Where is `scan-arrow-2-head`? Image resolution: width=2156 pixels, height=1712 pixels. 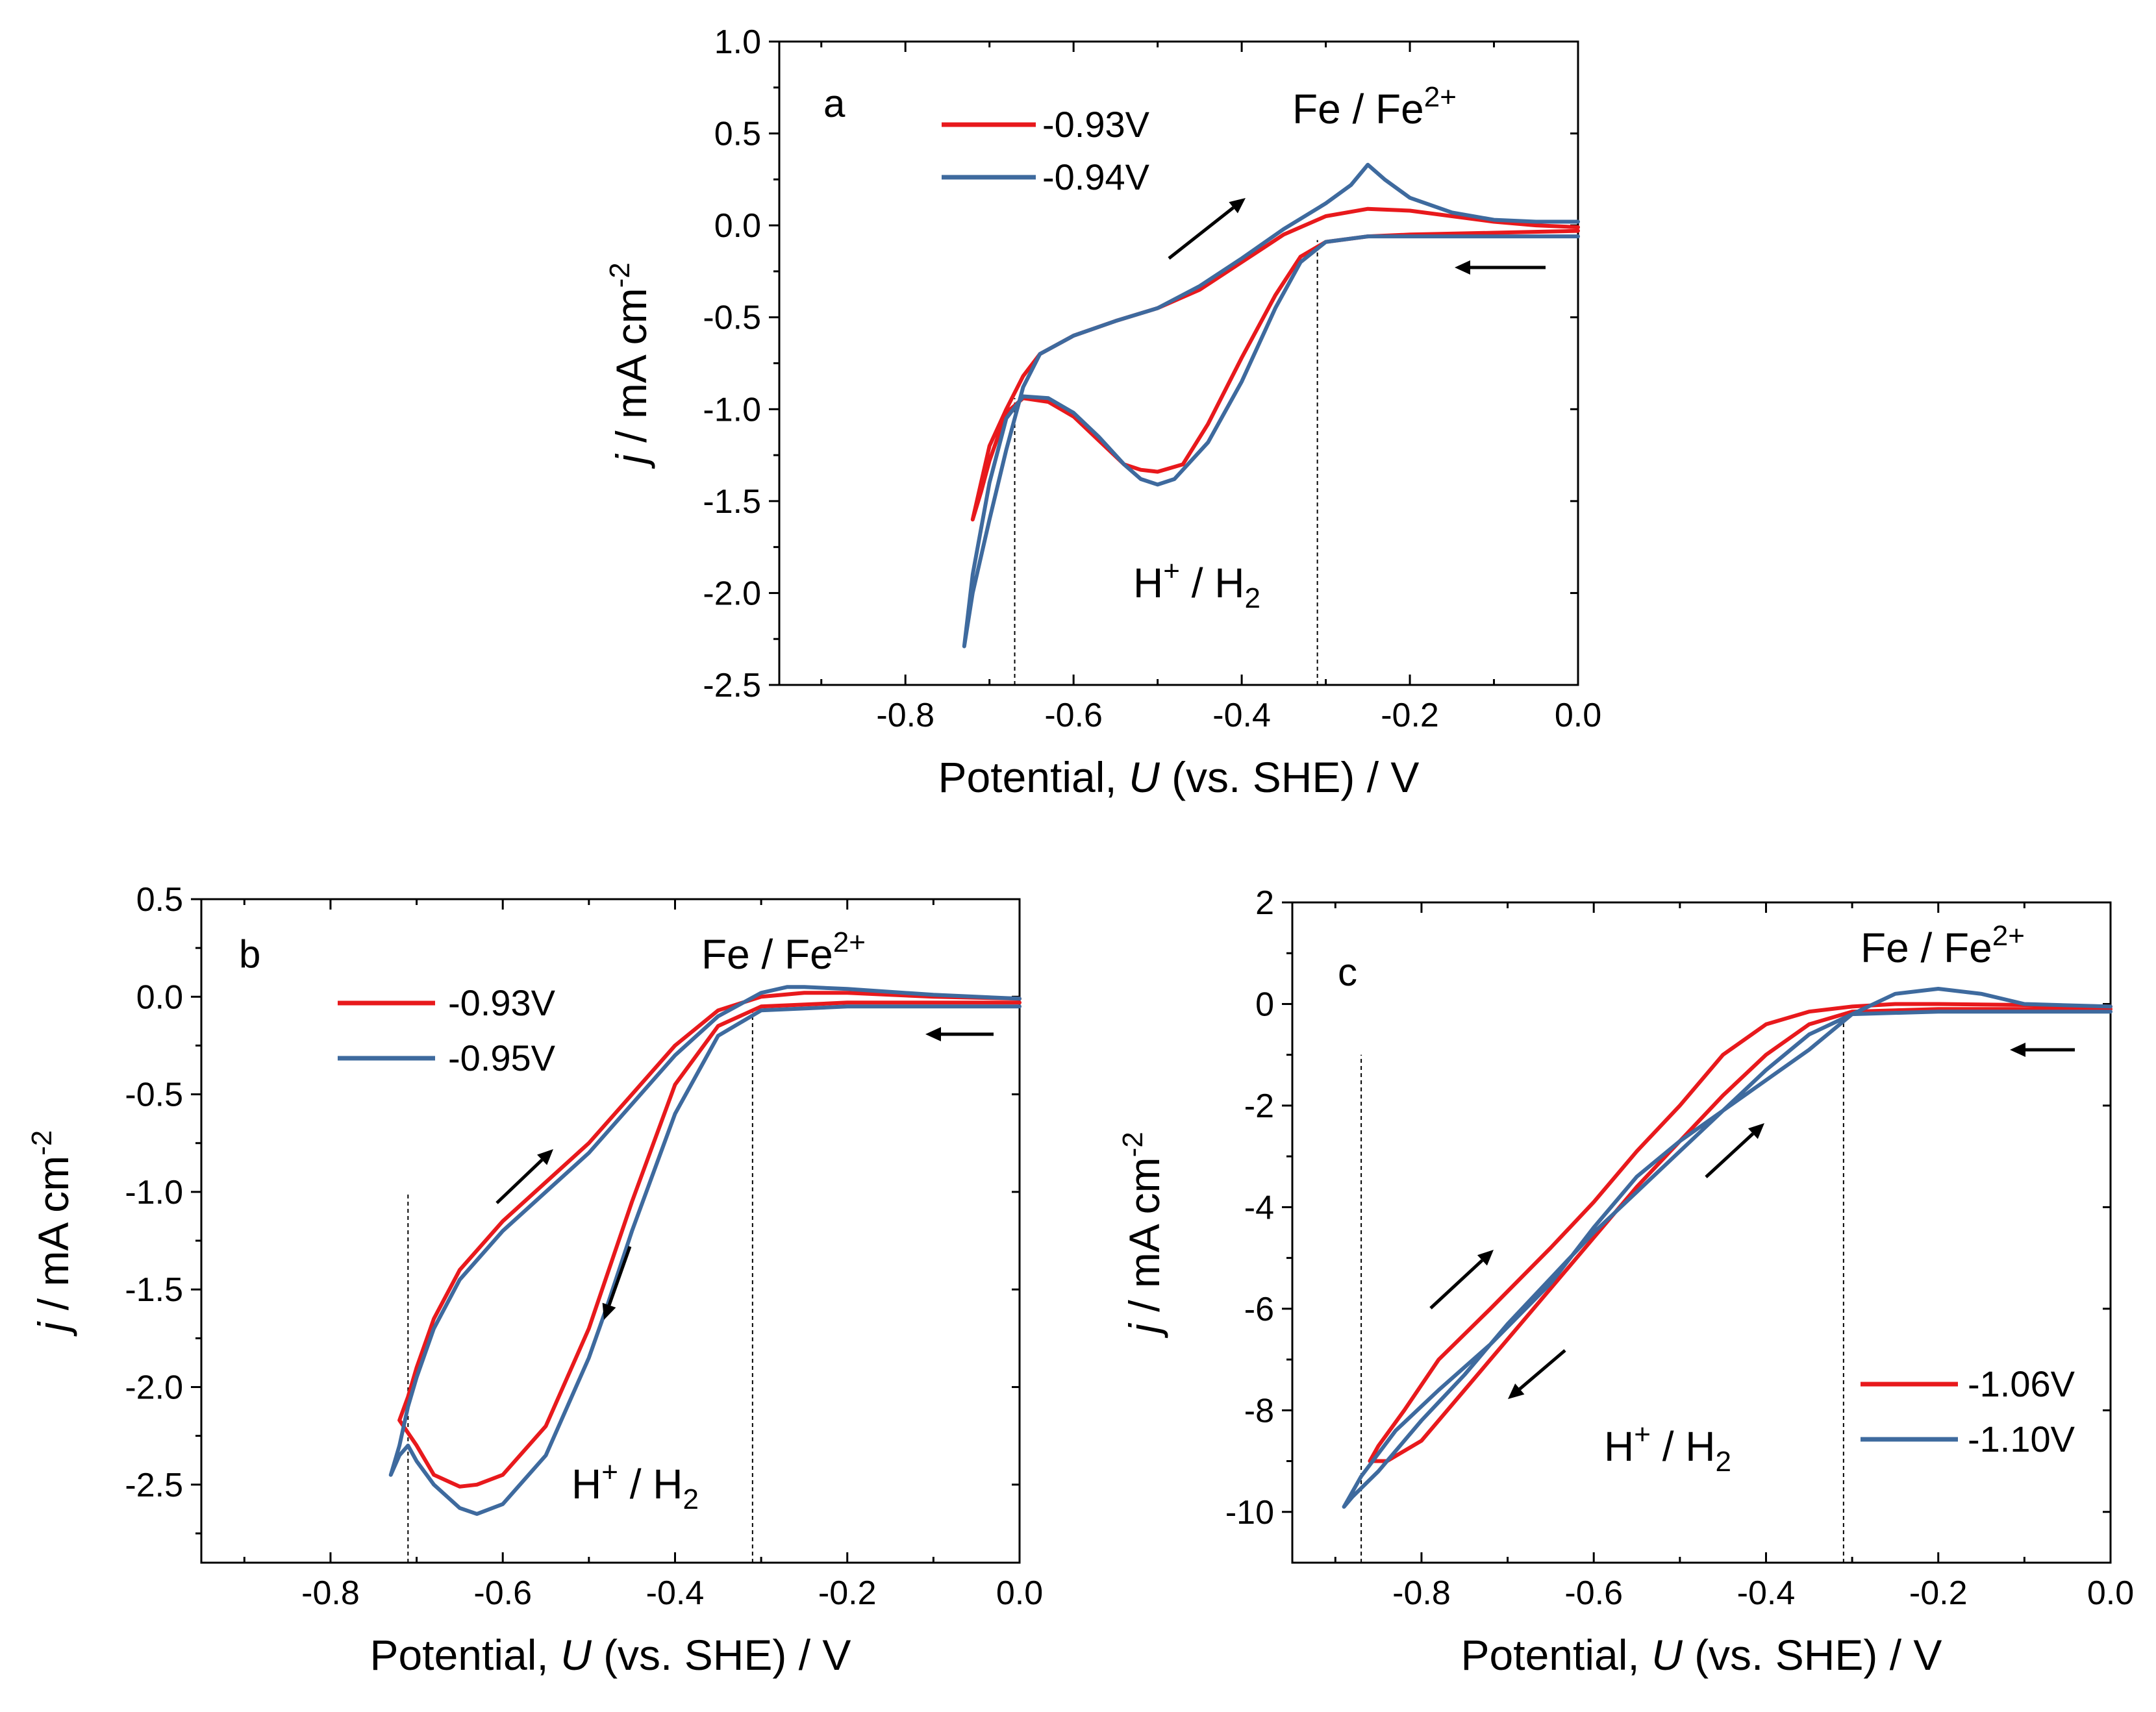
scan-arrow-2-head is located at coordinates (1516, 1391).